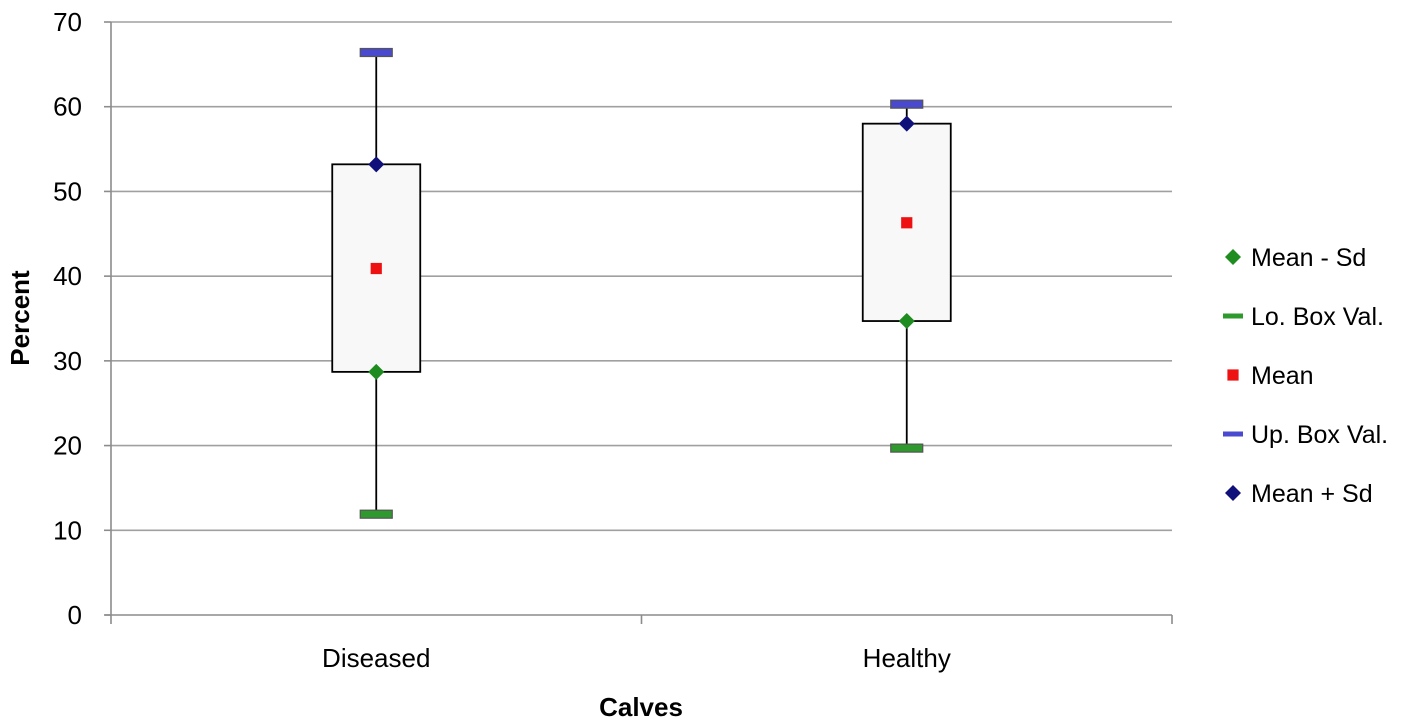 Image resolution: width=1418 pixels, height=728 pixels. What do you see at coordinates (1308, 258) in the screenshot?
I see `legend-label-mean-minus-sd: Mean - Sd` at bounding box center [1308, 258].